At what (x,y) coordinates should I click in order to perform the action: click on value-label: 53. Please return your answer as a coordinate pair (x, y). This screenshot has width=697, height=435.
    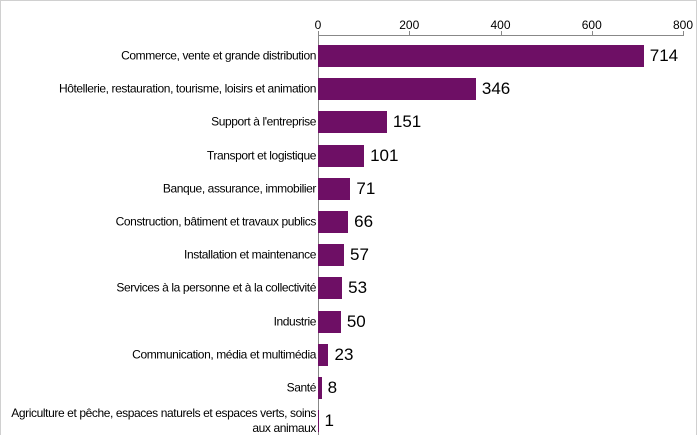
    Looking at the image, I should click on (358, 288).